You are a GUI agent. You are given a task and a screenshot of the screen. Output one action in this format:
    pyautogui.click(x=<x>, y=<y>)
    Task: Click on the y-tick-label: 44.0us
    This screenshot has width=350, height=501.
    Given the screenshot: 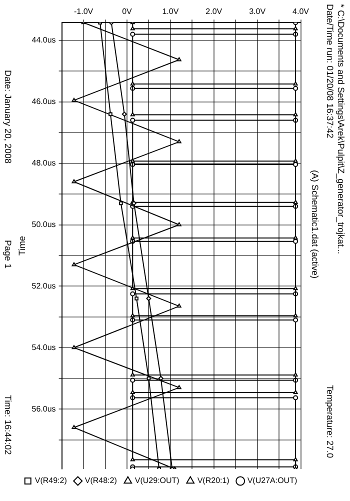 What is the action you would take?
    pyautogui.click(x=44, y=40)
    